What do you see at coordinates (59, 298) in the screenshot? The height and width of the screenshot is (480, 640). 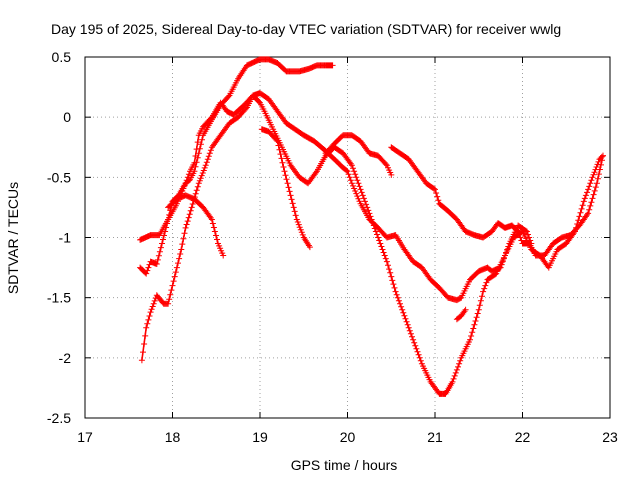 I see `y-tick-label: -1.5` at bounding box center [59, 298].